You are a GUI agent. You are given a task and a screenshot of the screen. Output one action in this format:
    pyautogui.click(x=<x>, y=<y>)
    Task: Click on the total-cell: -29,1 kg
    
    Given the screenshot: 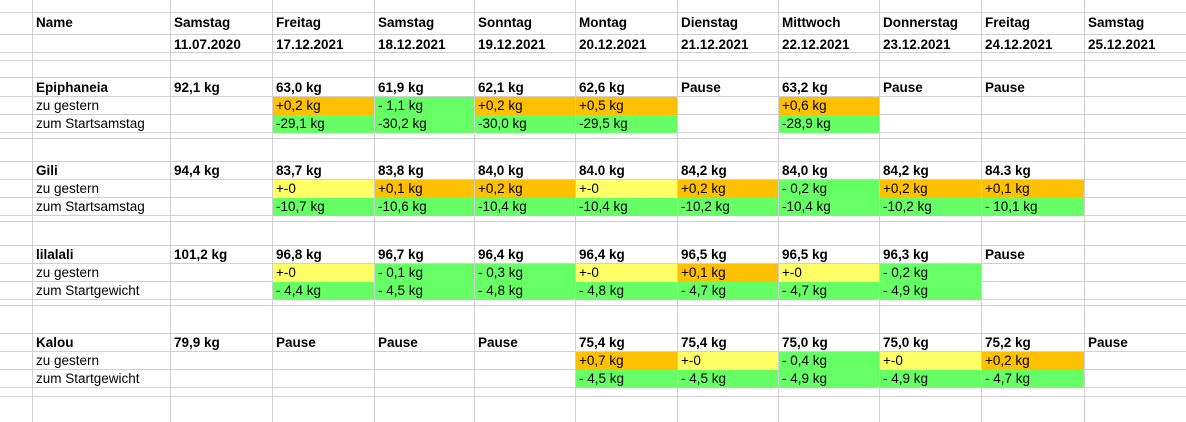 What is the action you would take?
    pyautogui.click(x=323, y=124)
    